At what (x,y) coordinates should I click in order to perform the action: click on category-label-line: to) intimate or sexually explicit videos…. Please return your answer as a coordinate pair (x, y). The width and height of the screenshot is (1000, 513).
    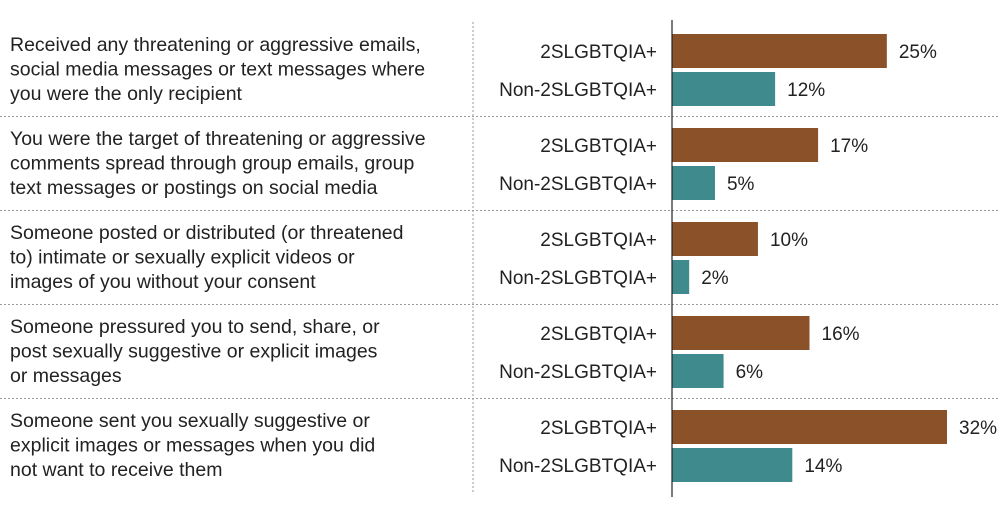
    Looking at the image, I should click on (182, 258).